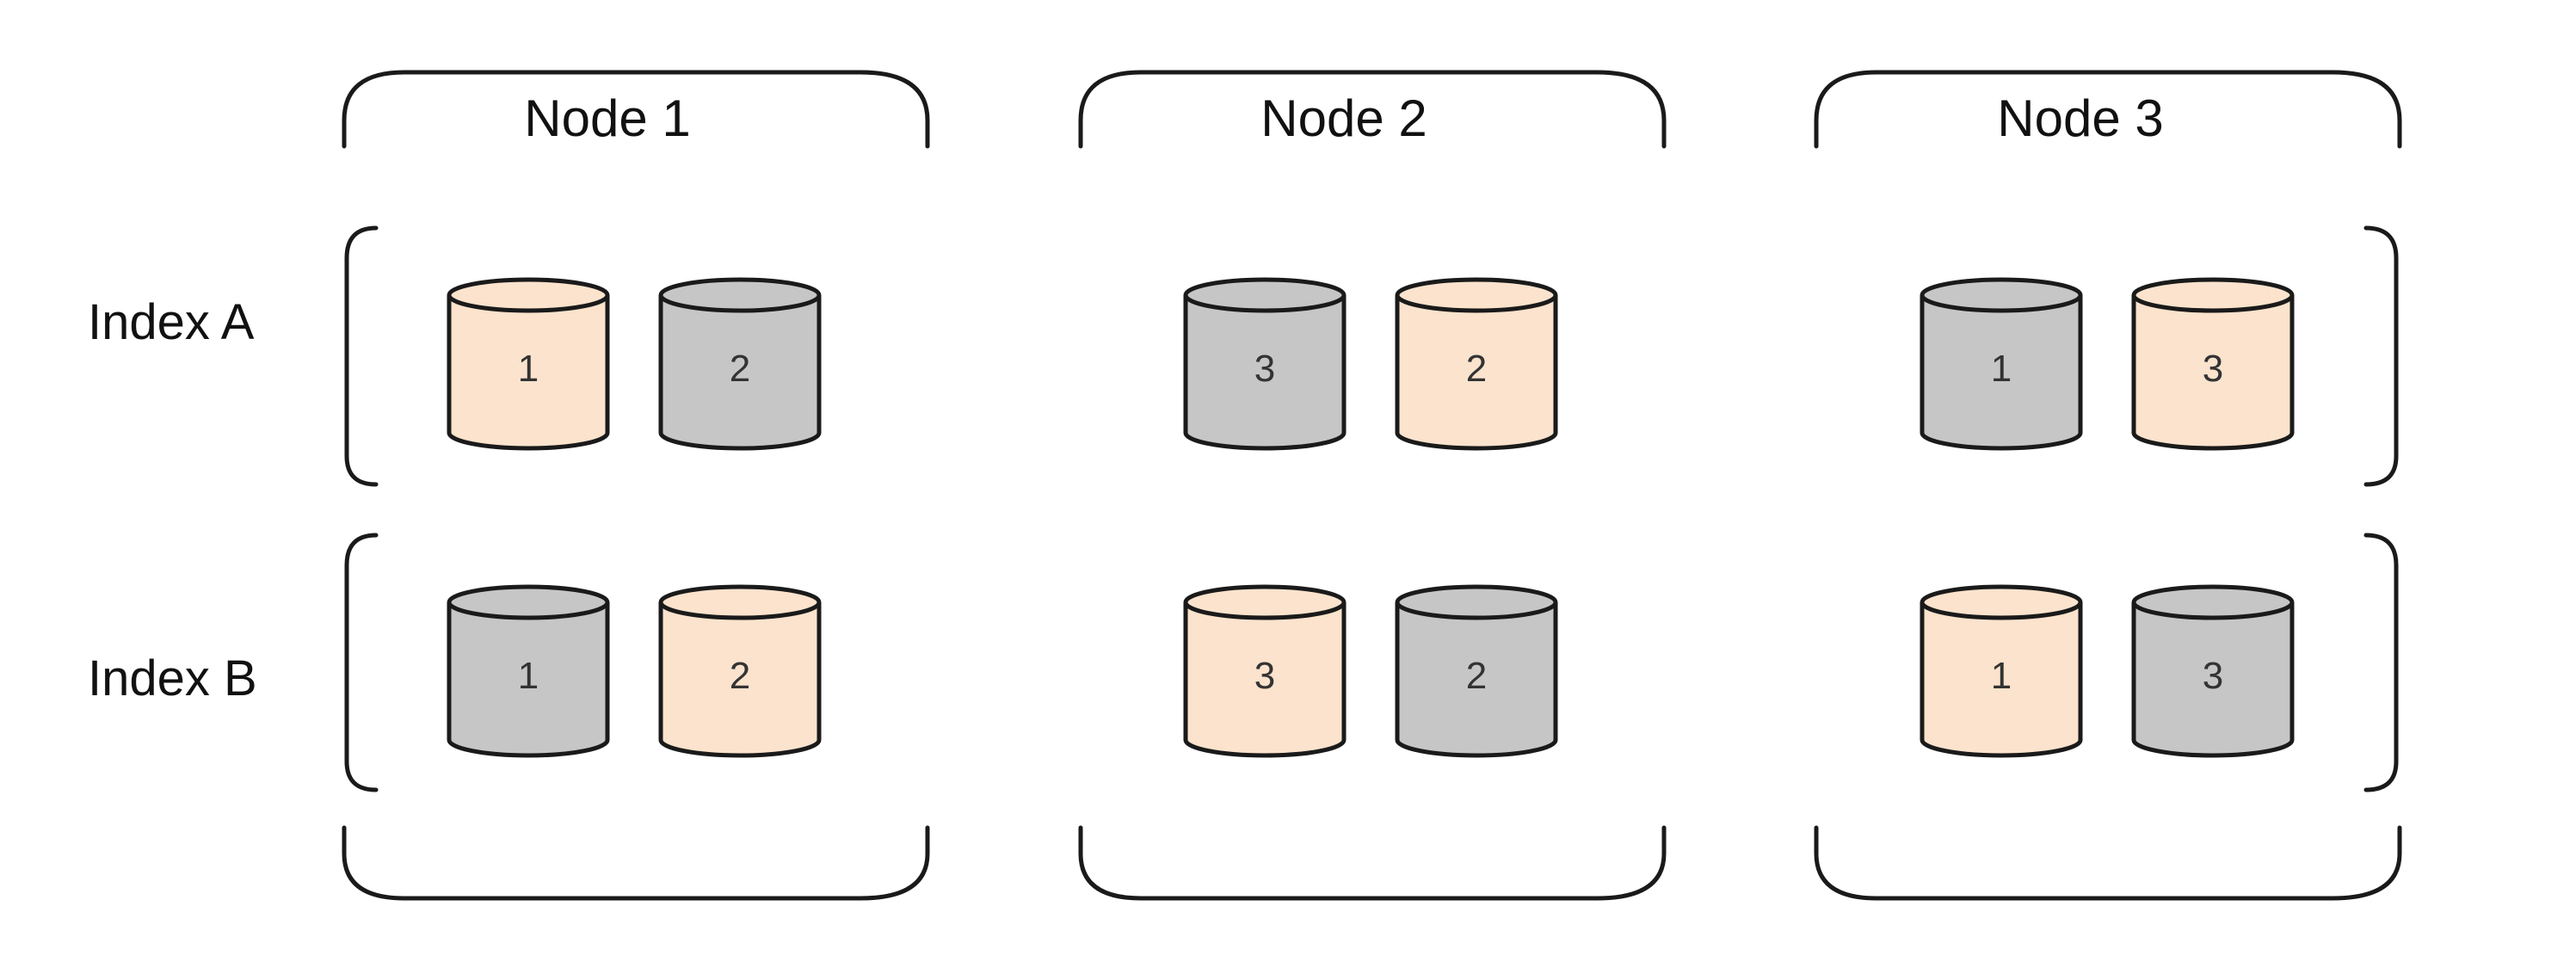 The image size is (2576, 974). I want to click on index-b-label: Index B, so click(173, 678).